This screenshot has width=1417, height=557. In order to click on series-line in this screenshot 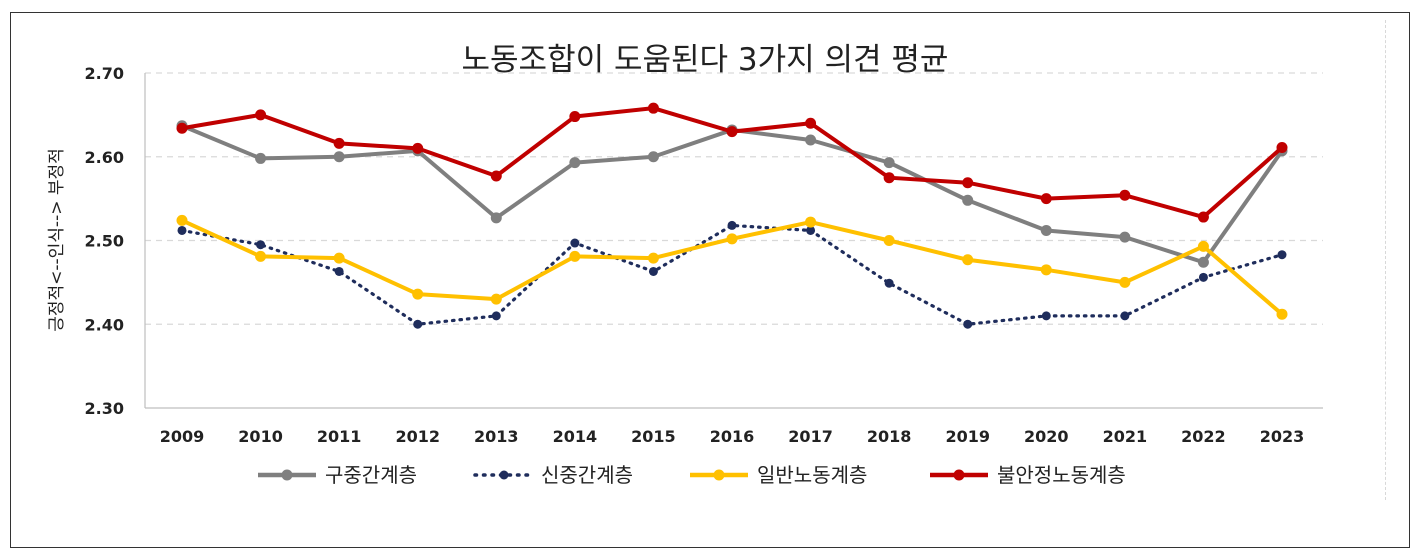, I will do `click(732, 274)`.